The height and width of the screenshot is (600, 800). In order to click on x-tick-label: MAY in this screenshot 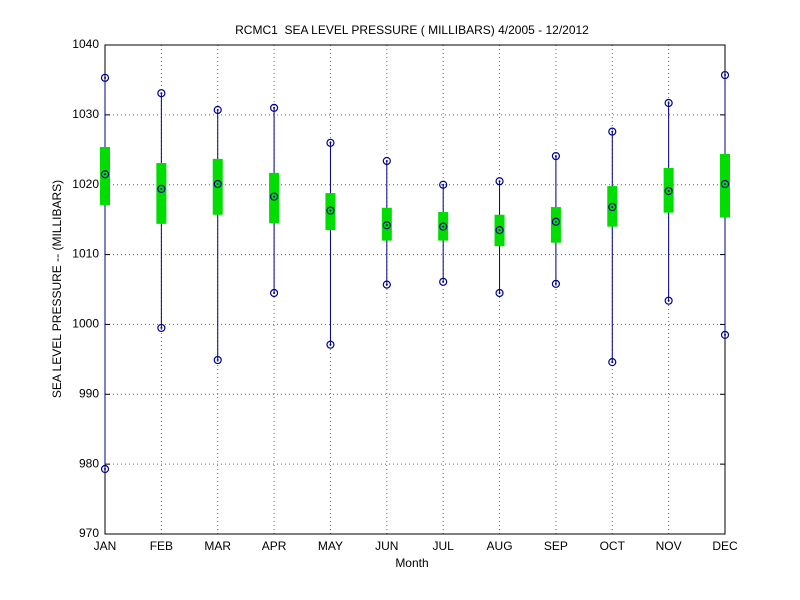, I will do `click(330, 546)`.